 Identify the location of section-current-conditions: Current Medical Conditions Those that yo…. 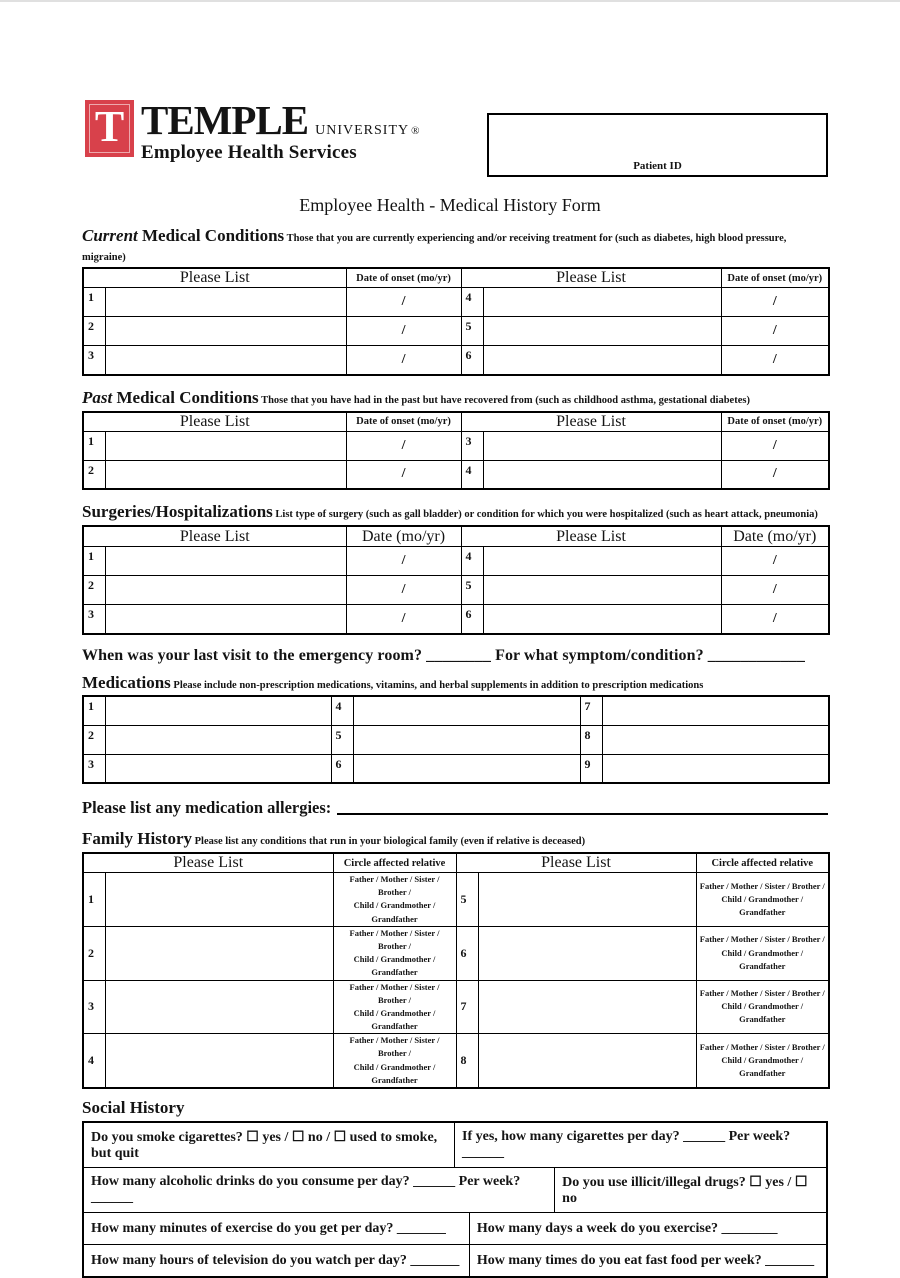
(456, 301).